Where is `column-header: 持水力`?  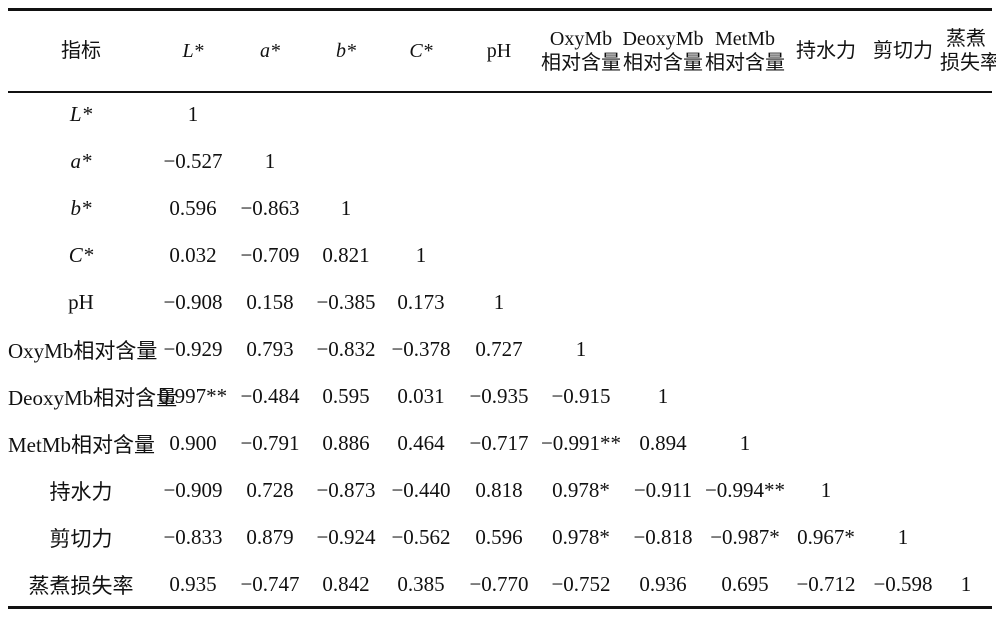 column-header: 持水力 is located at coordinates (826, 51).